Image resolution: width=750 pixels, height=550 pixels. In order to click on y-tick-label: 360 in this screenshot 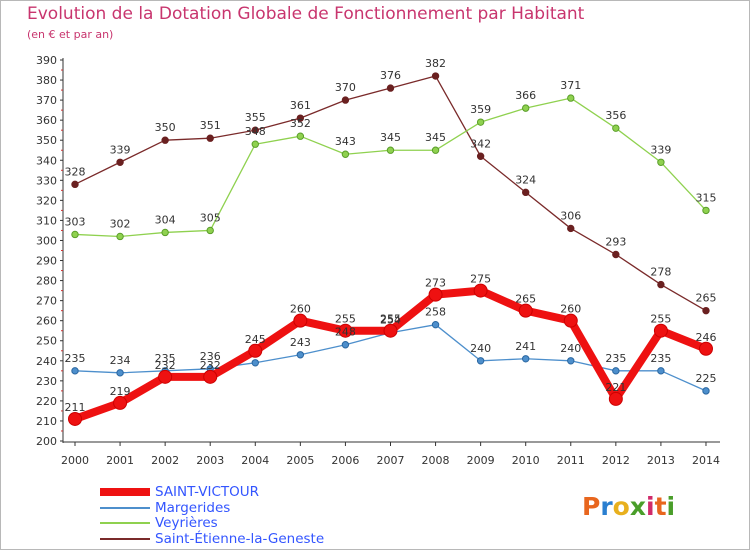, I will do `click(46, 120)`.